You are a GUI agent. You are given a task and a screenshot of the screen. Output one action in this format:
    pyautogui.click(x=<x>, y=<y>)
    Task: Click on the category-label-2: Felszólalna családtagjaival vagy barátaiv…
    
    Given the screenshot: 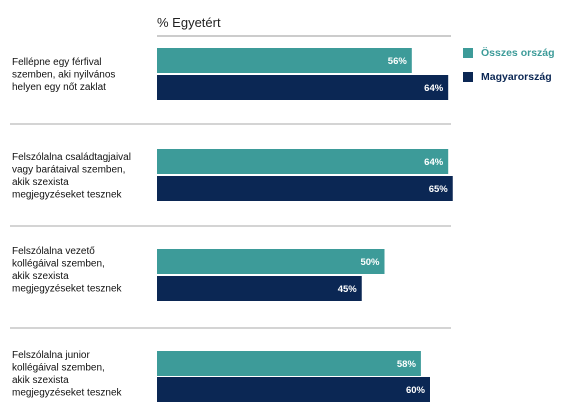 What is the action you would take?
    pyautogui.click(x=71, y=176)
    